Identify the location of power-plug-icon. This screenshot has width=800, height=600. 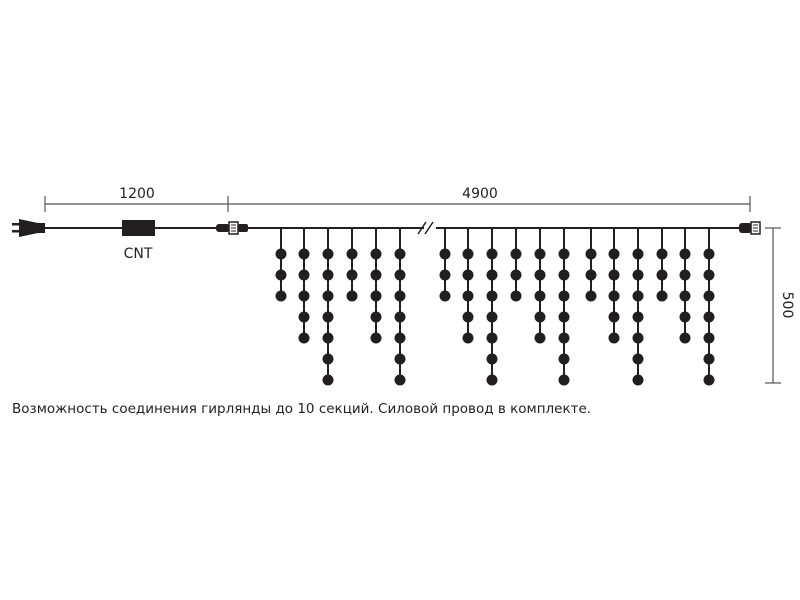
(28, 228).